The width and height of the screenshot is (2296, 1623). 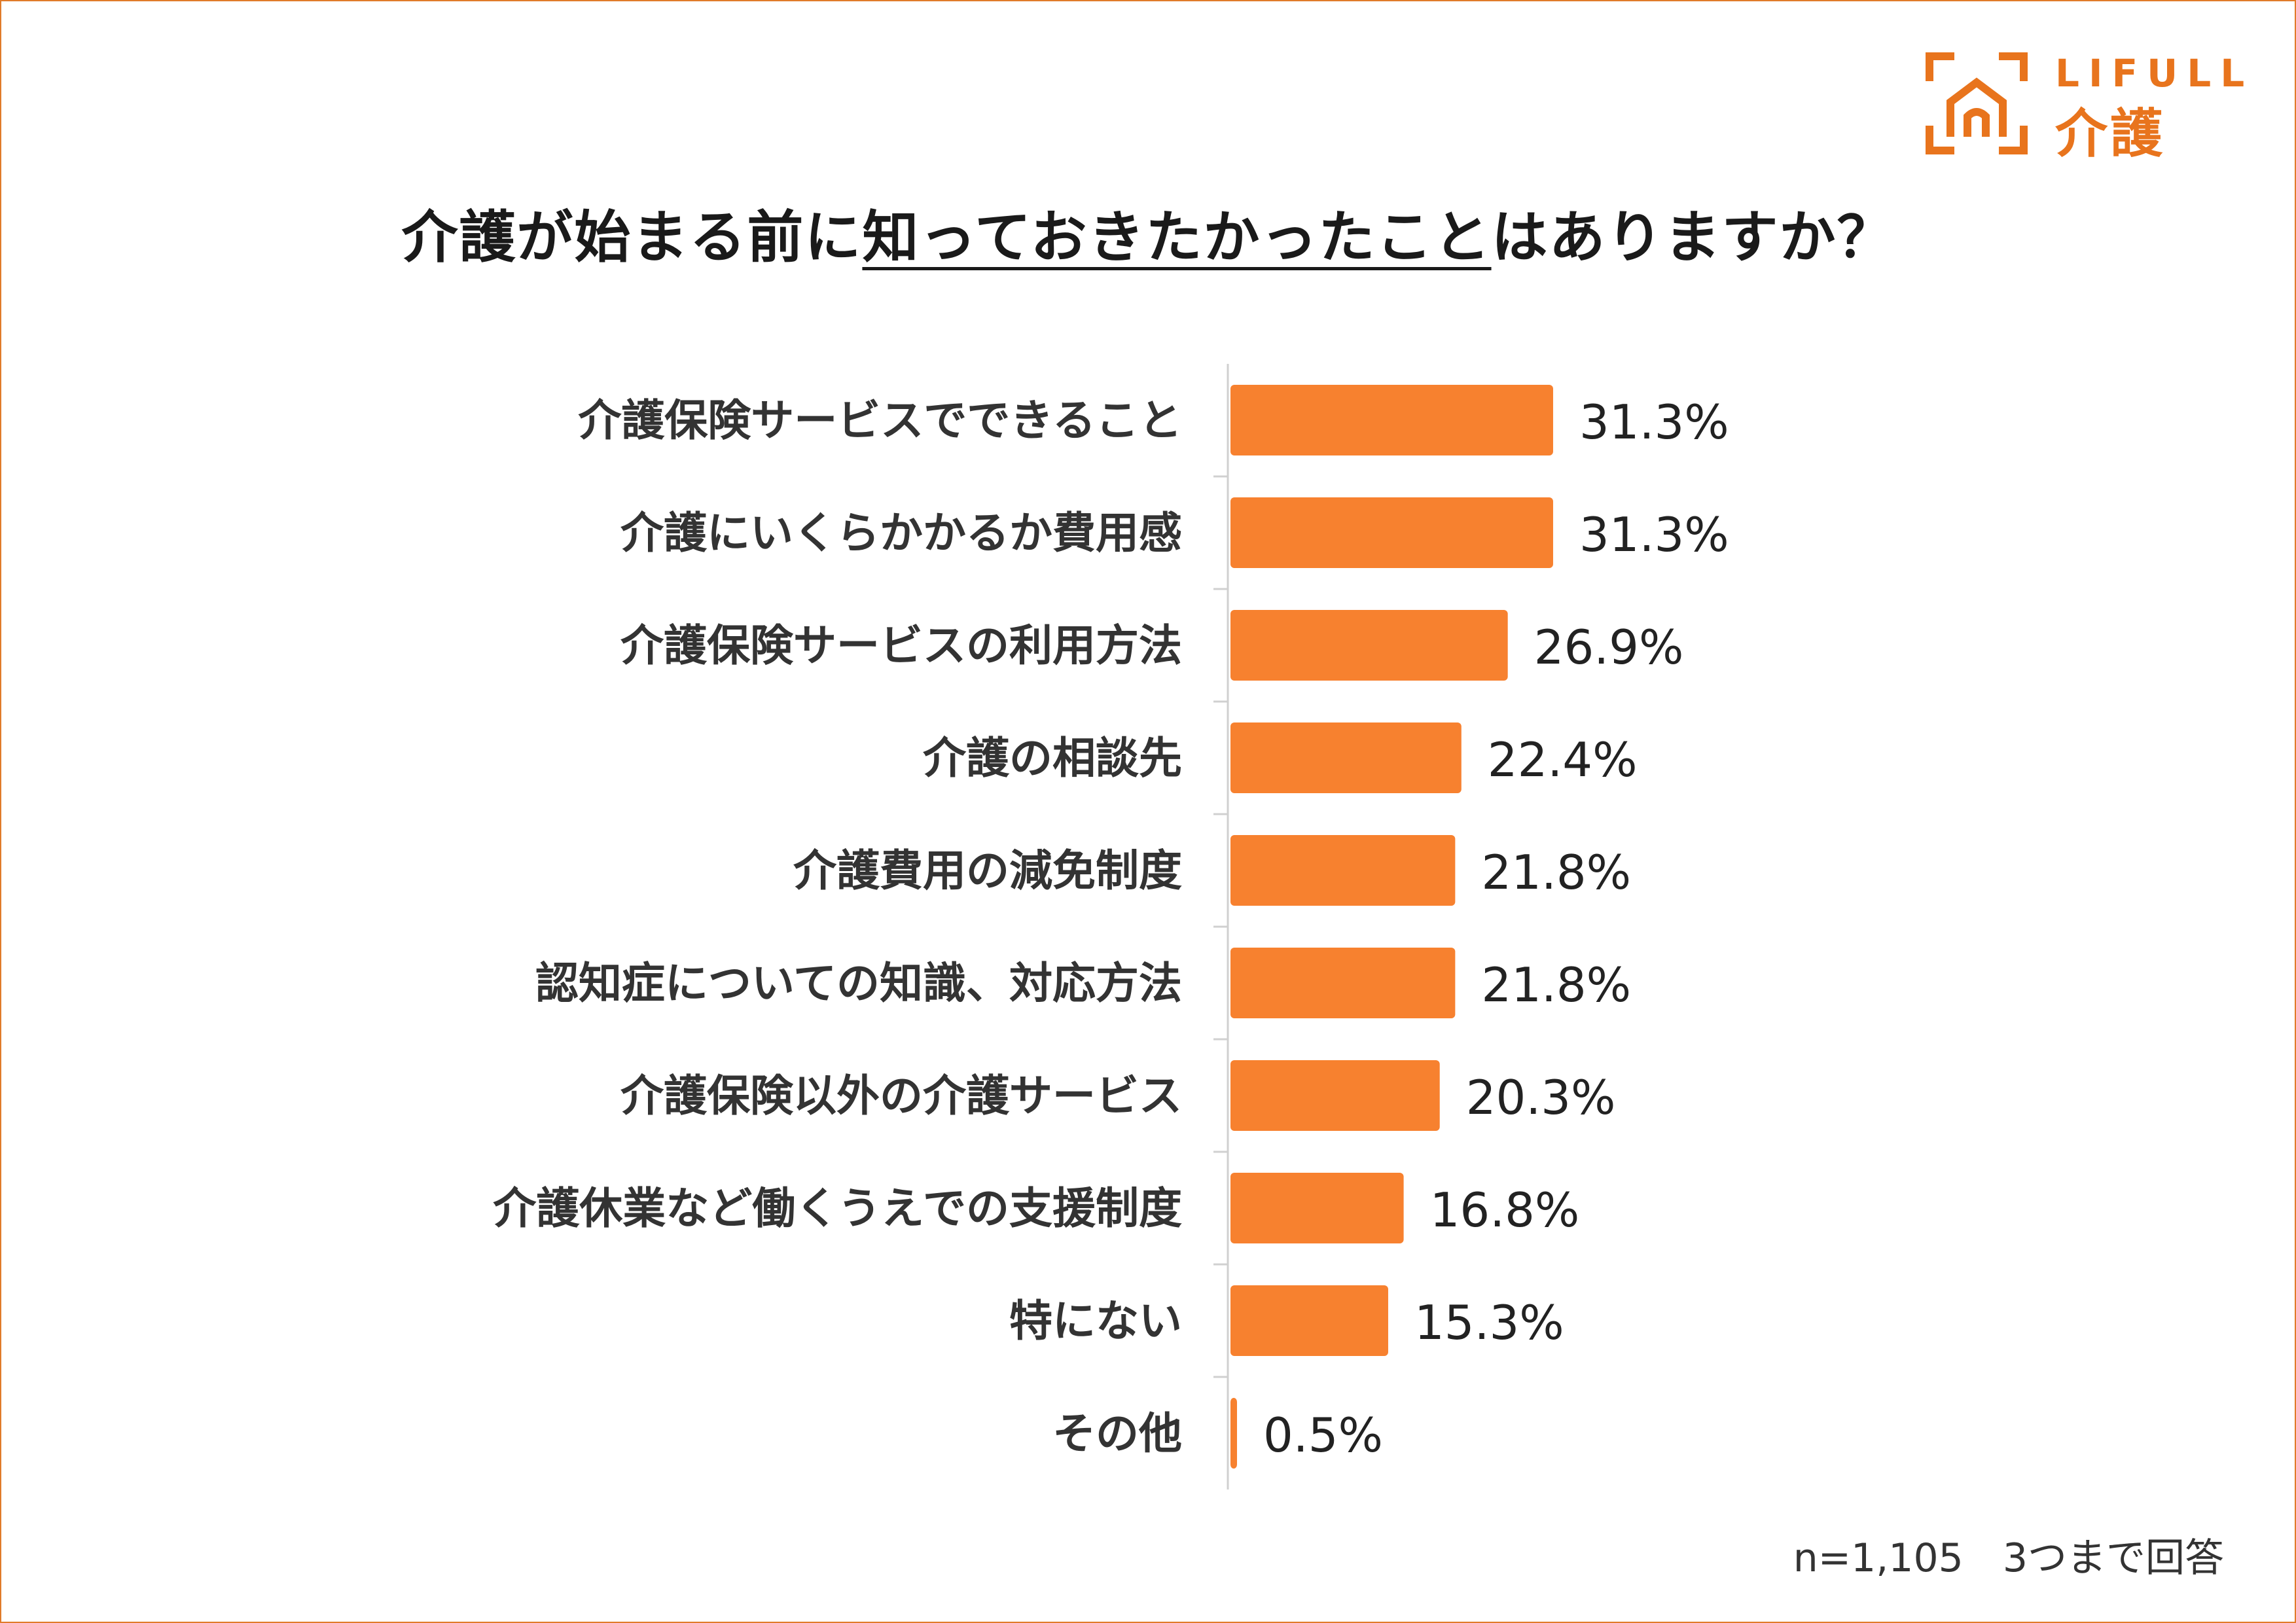 What do you see at coordinates (901, 646) in the screenshot?
I see `category-label: 介護保険サービスの利用方法` at bounding box center [901, 646].